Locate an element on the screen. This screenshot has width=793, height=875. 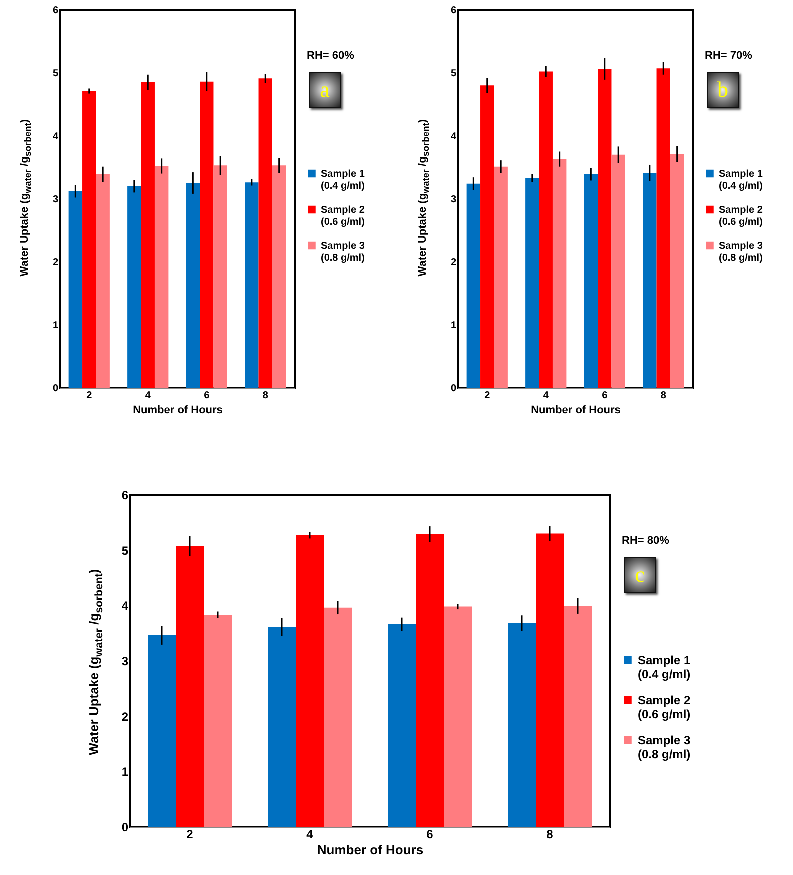
letter-badge: b is located at coordinates (723, 90).